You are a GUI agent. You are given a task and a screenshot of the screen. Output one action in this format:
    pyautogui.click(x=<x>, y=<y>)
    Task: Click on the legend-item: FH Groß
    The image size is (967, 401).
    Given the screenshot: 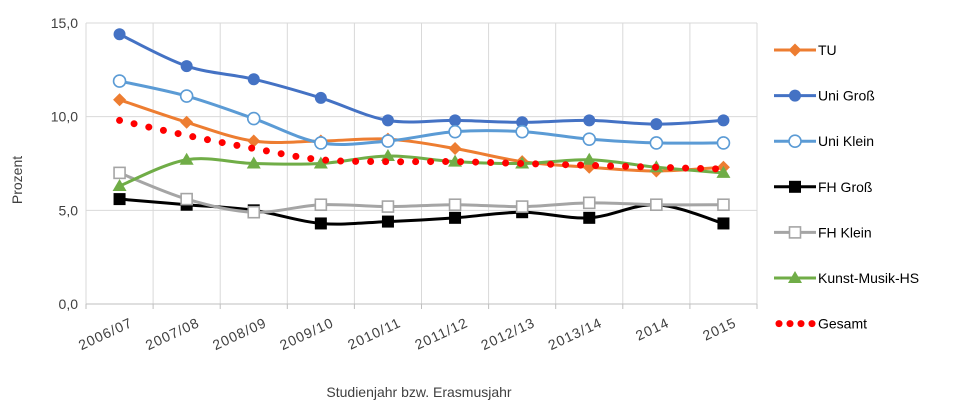 What is the action you would take?
    pyautogui.click(x=823, y=187)
    